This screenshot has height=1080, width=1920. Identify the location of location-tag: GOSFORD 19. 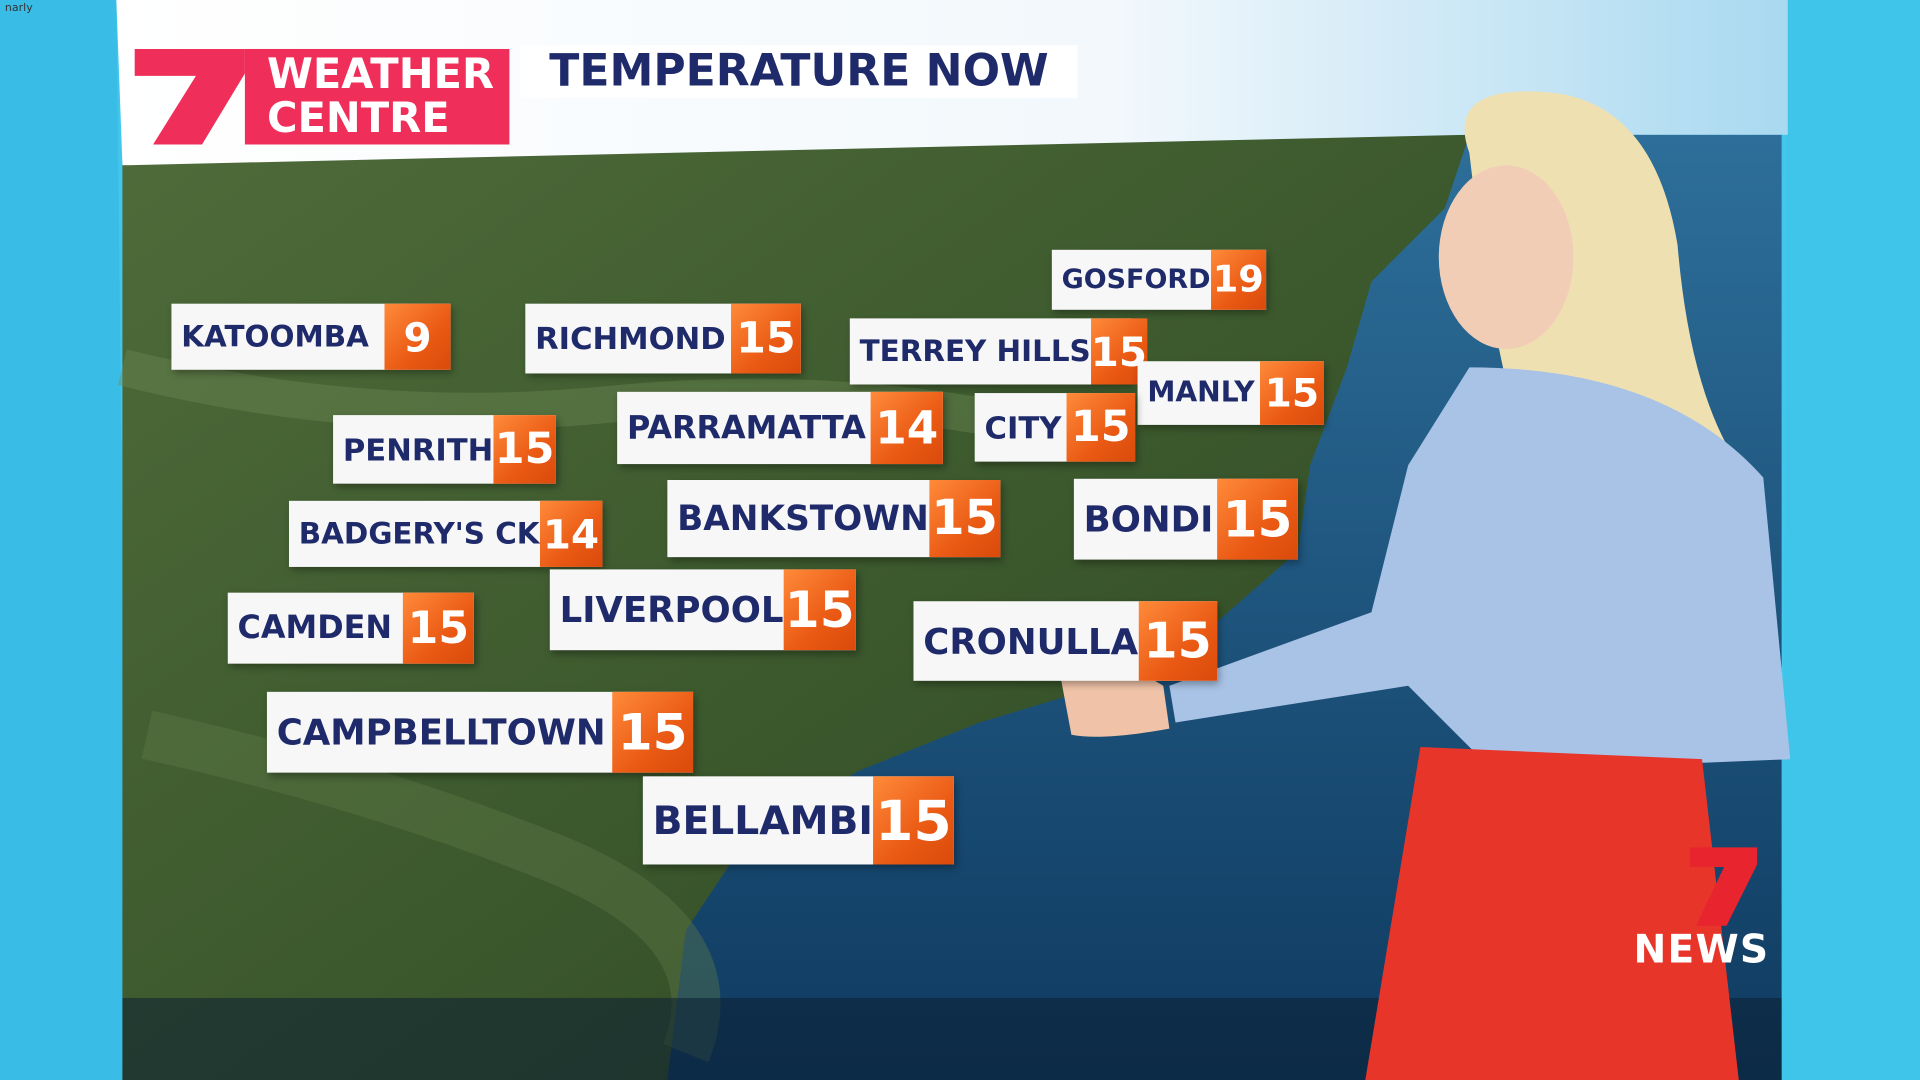
(1159, 279).